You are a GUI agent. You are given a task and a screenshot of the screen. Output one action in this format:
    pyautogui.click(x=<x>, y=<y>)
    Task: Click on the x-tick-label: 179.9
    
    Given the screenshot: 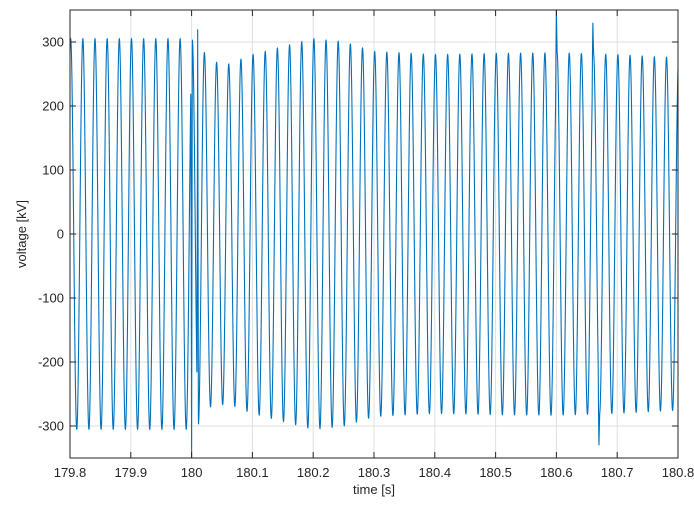 What is the action you would take?
    pyautogui.click(x=131, y=472)
    